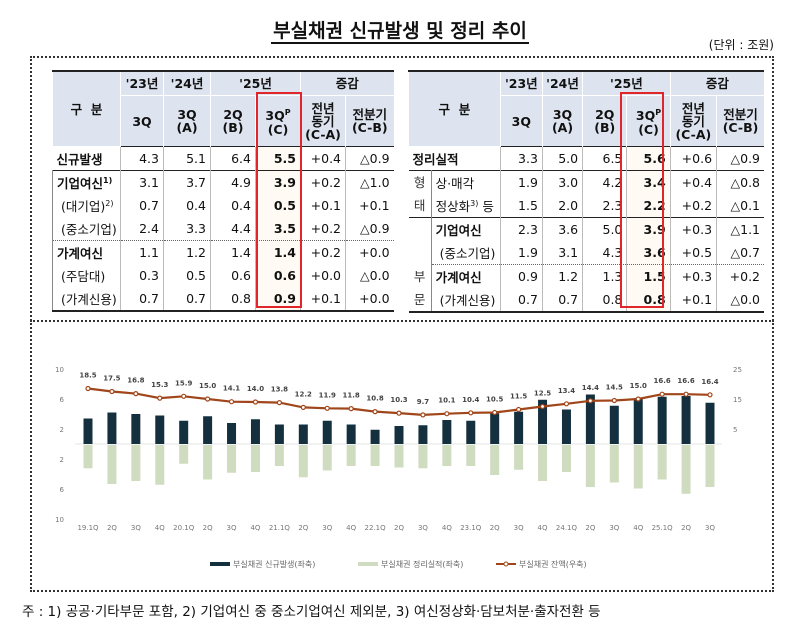 This screenshot has height=630, width=800. What do you see at coordinates (159, 385) in the screenshot?
I see `balance-data-label: 15.3` at bounding box center [159, 385].